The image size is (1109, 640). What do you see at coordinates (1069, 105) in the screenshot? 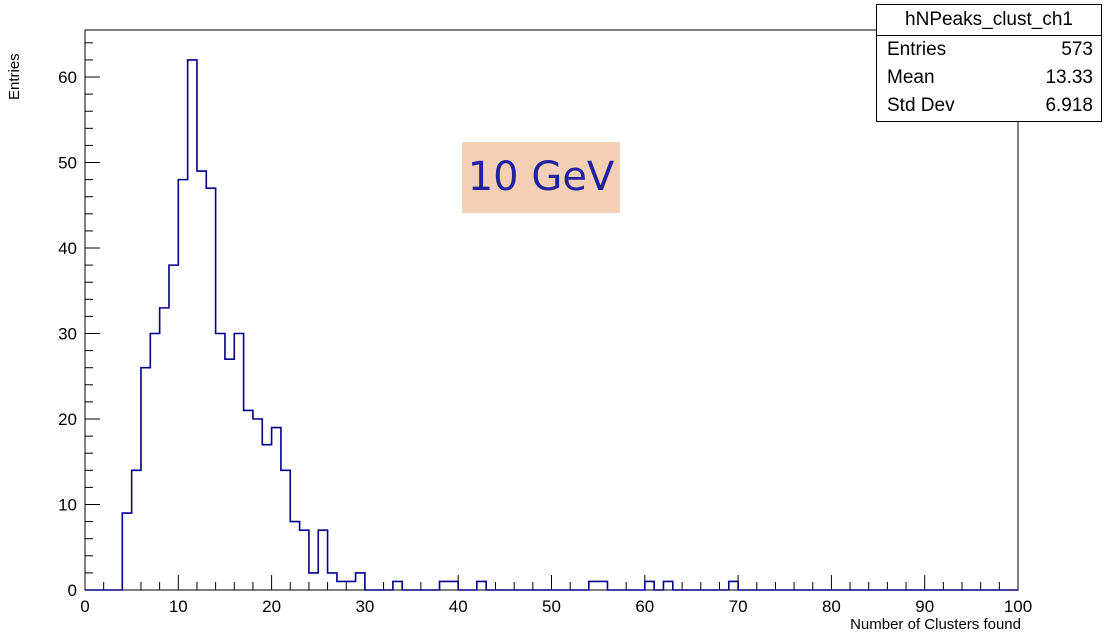
I see `stats-value: 6.918` at bounding box center [1069, 105].